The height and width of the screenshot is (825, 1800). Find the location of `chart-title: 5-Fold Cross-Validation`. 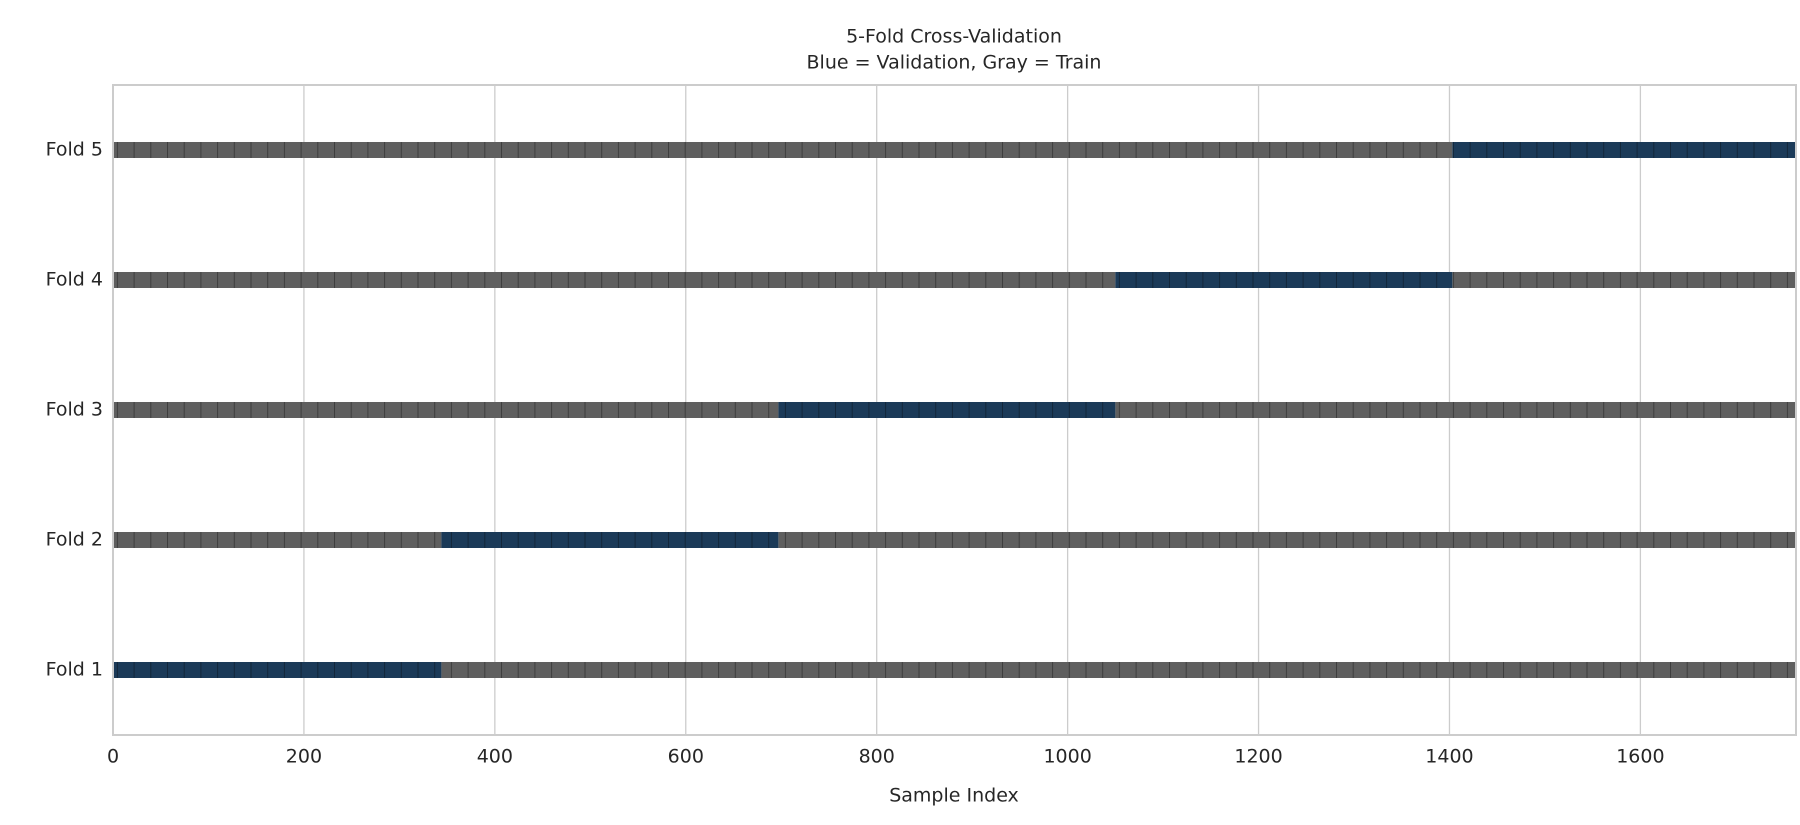

chart-title: 5-Fold Cross-Validation is located at coordinates (954, 37).